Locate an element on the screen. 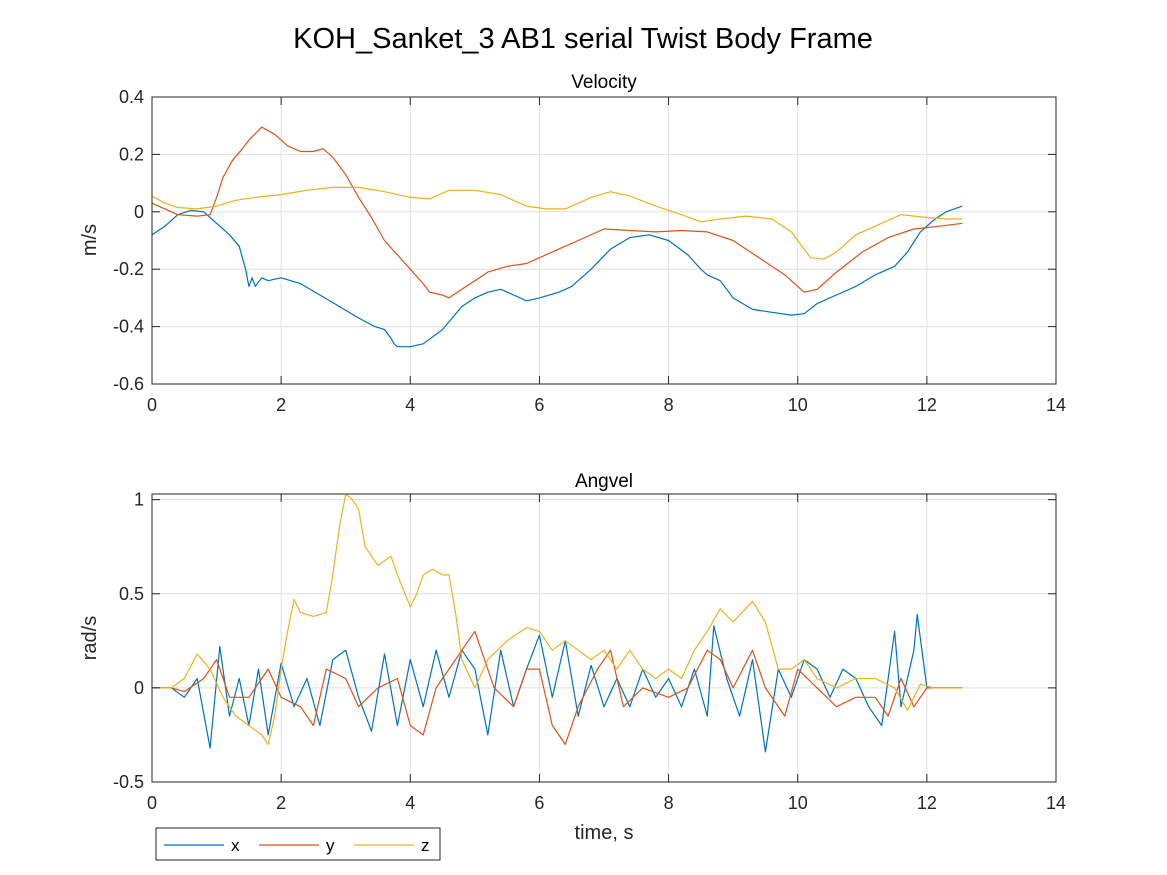 This screenshot has width=1167, height=875. y-tick-label: -0.4 is located at coordinates (128, 327).